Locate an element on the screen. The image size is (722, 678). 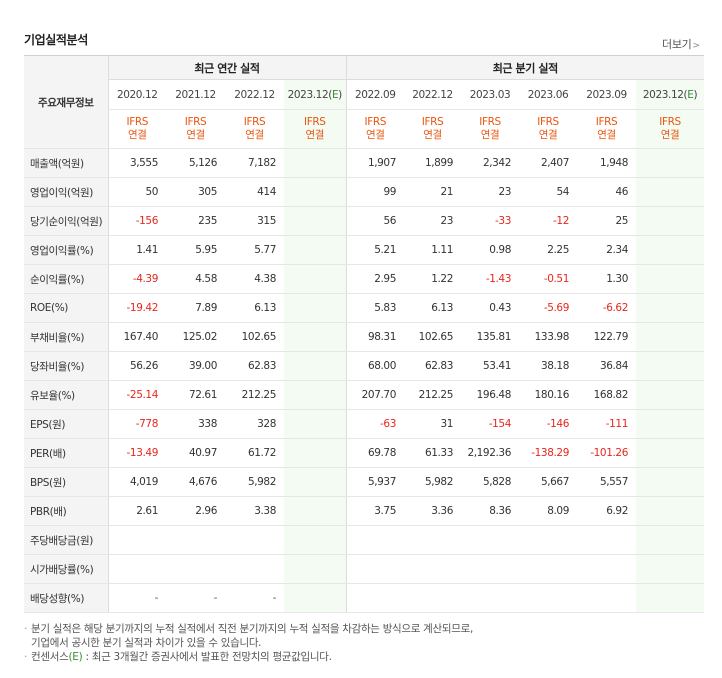
group-quarter-header: 최근 분기 실적 is located at coordinates (525, 67).